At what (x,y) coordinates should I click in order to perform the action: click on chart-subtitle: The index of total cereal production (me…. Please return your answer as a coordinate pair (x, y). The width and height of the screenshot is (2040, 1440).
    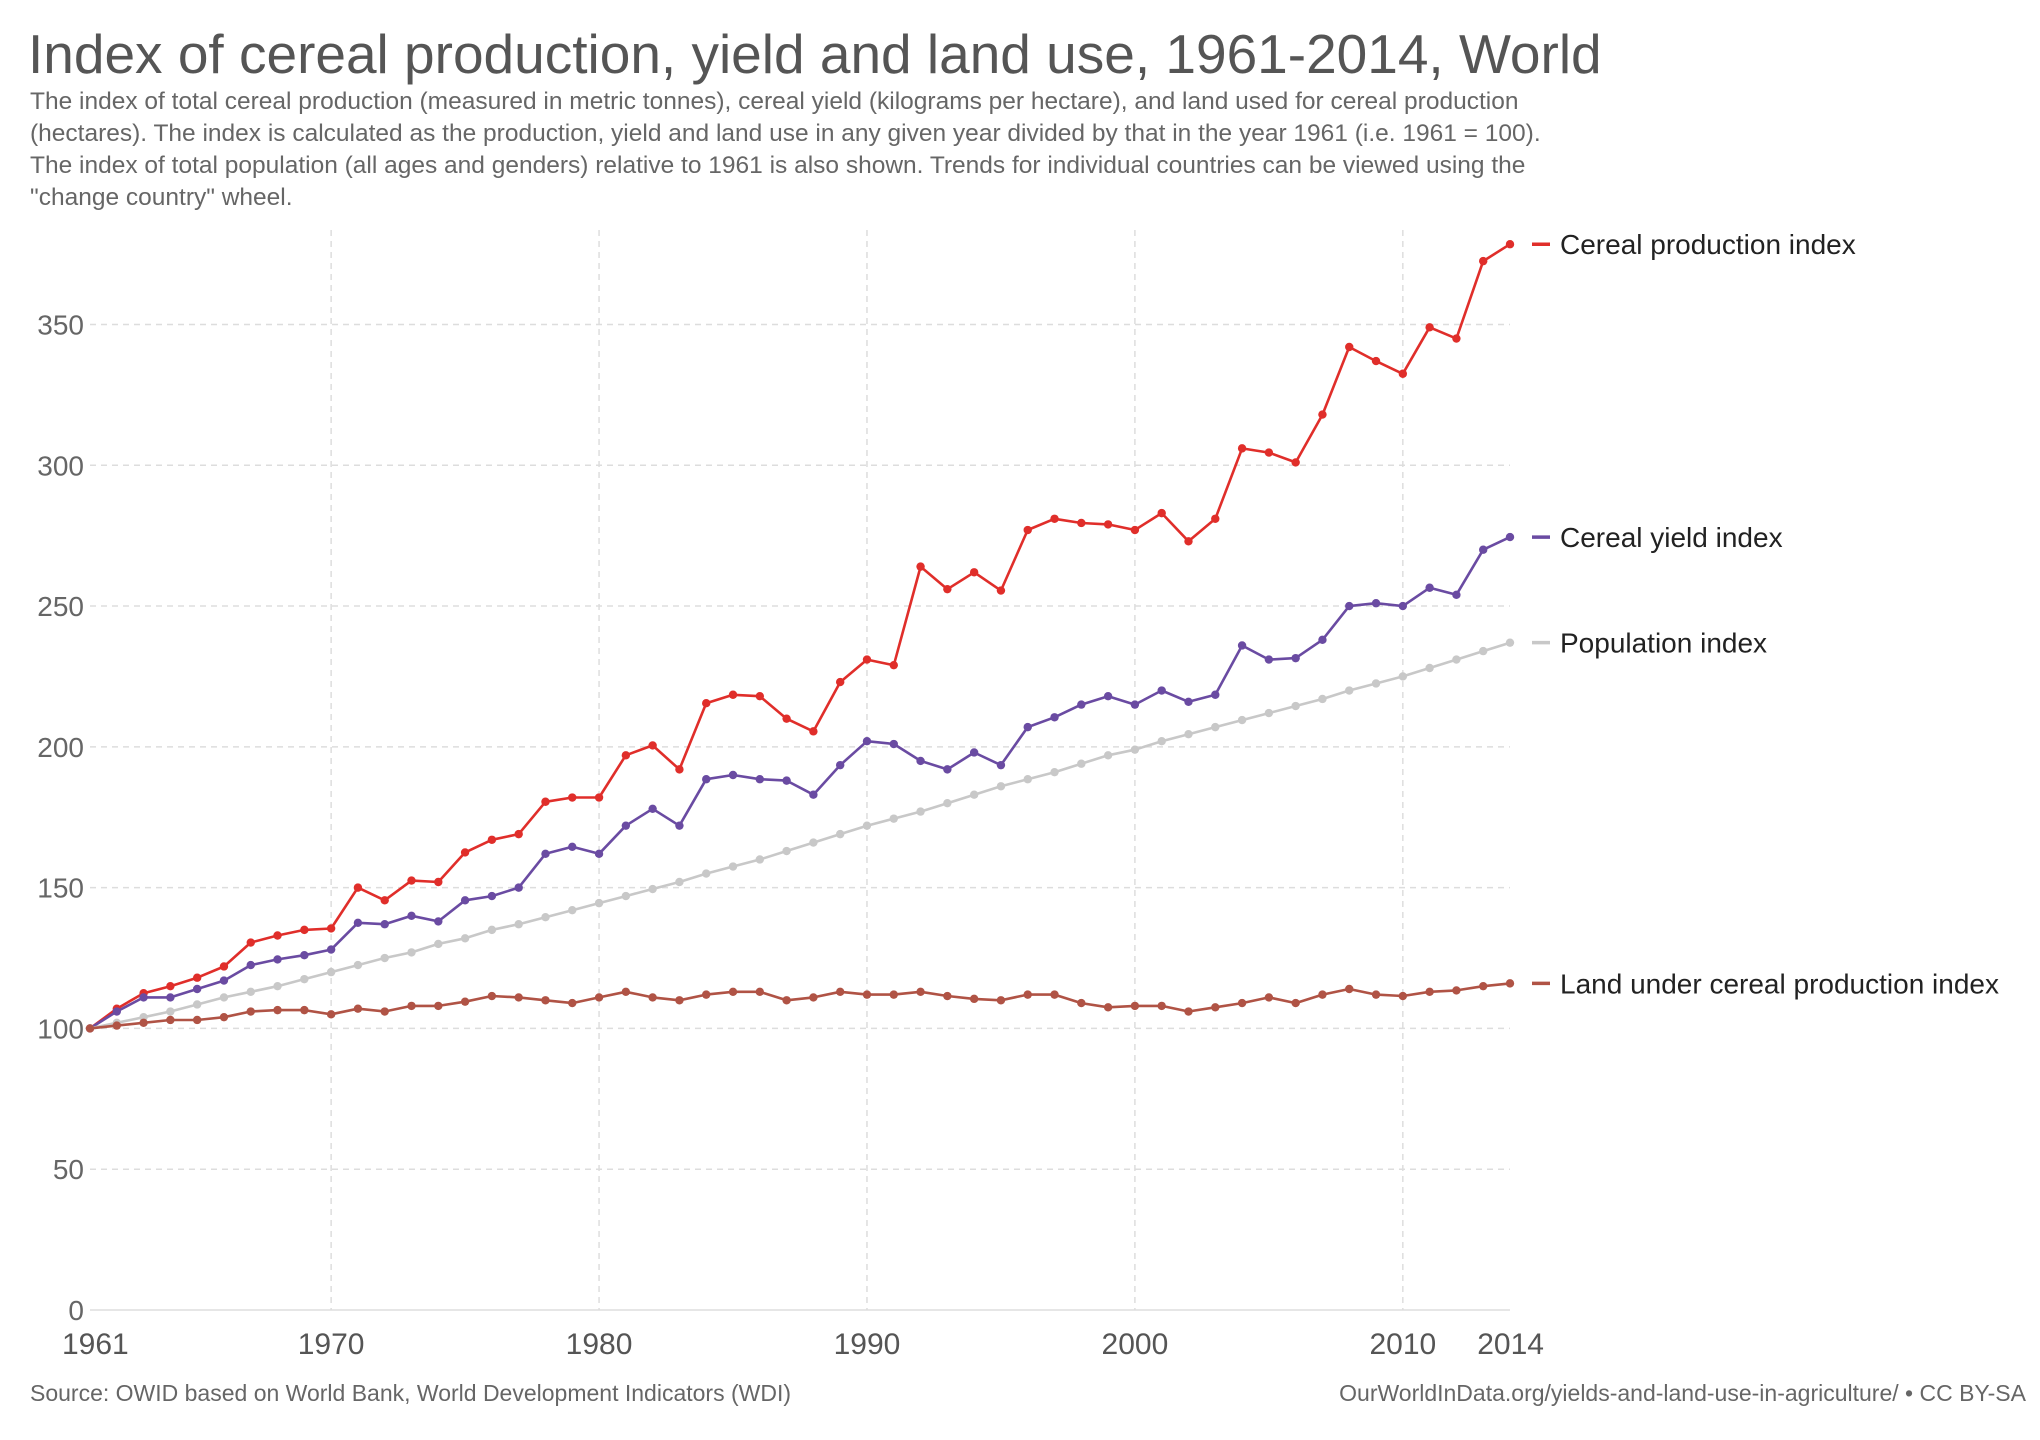
    Looking at the image, I should click on (940, 149).